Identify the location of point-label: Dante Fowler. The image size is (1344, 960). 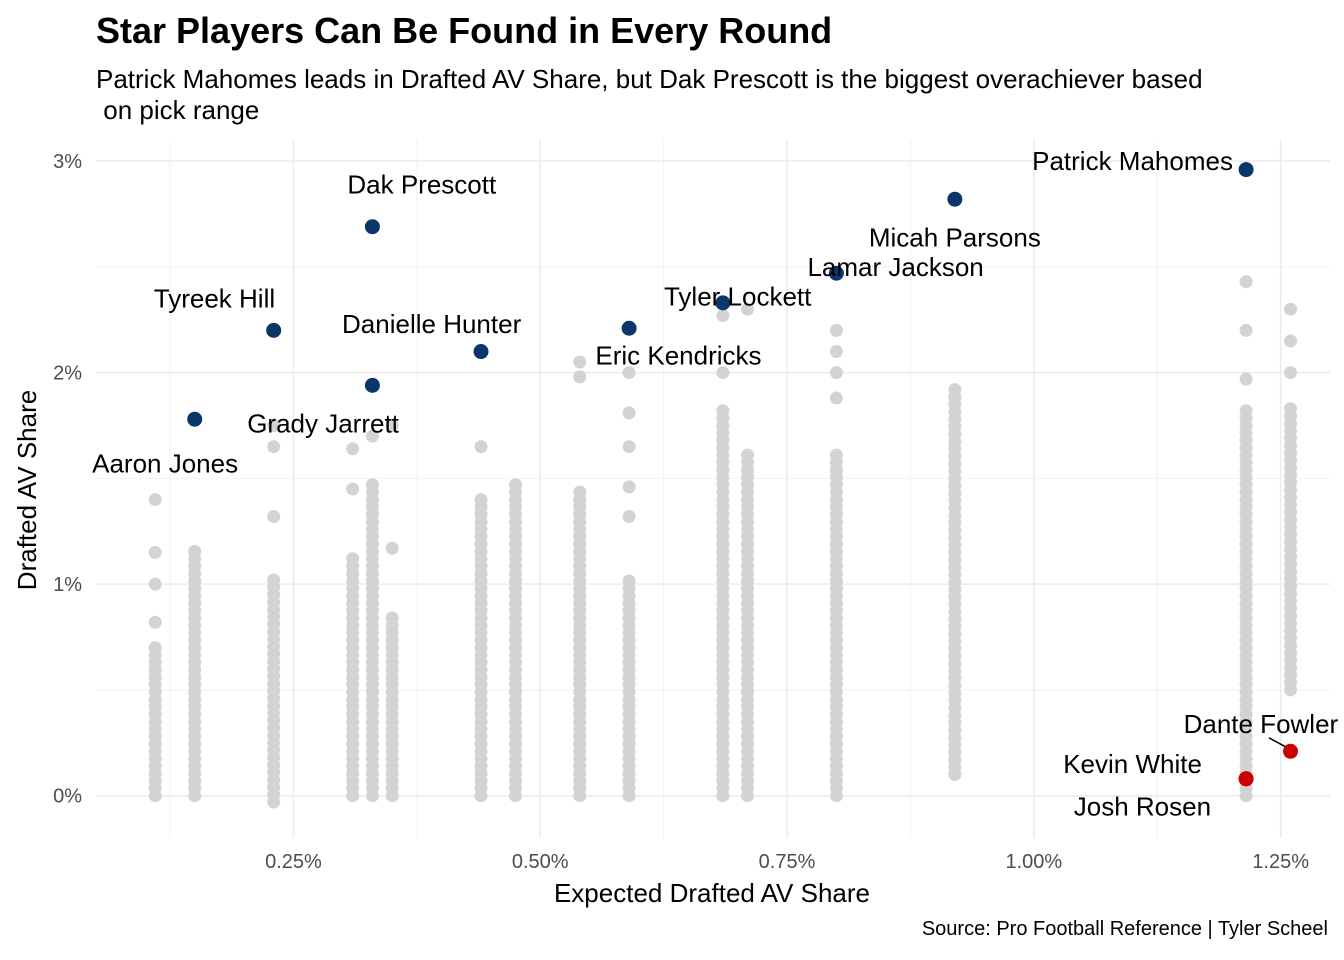
(1261, 724).